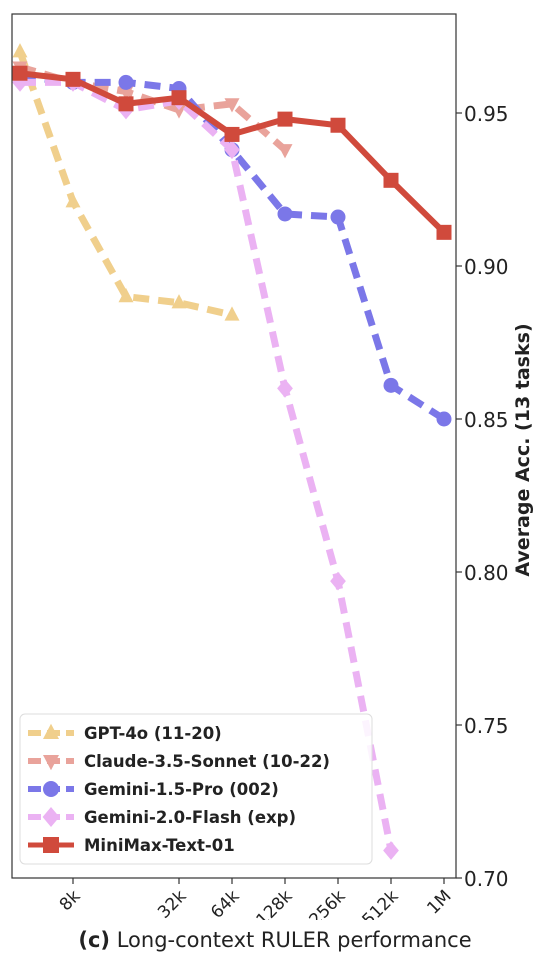 Image resolution: width=550 pixels, height=974 pixels. Describe the element at coordinates (172, 903) in the screenshot. I see `x-tick-label: 32k` at that location.